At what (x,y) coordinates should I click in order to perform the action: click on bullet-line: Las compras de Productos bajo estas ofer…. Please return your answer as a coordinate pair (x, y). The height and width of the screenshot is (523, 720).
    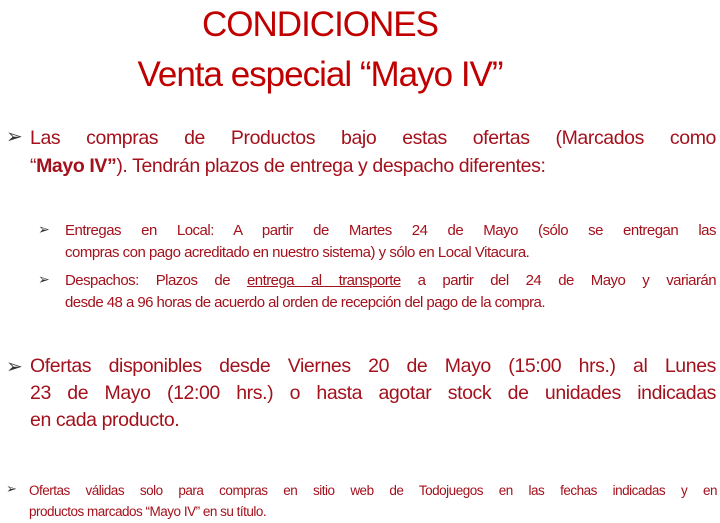
    Looking at the image, I should click on (373, 138).